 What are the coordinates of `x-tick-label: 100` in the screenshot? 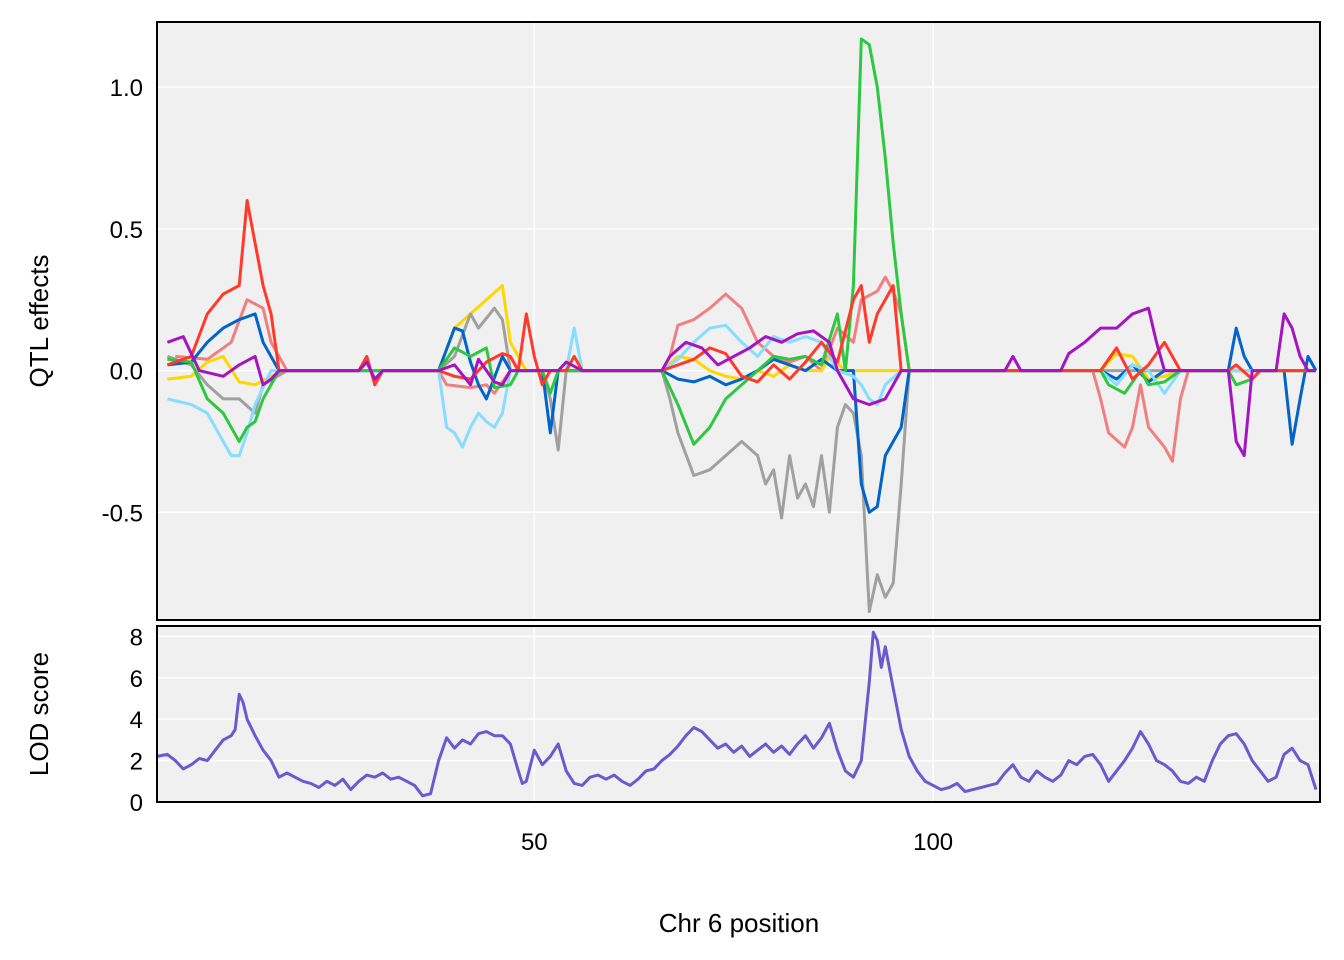 It's located at (933, 842).